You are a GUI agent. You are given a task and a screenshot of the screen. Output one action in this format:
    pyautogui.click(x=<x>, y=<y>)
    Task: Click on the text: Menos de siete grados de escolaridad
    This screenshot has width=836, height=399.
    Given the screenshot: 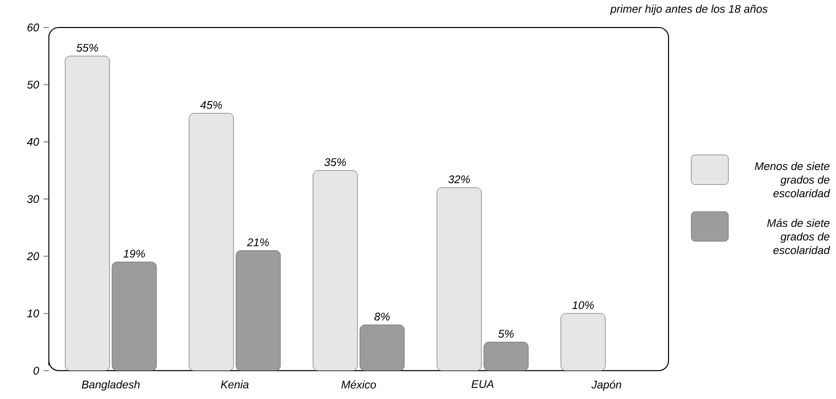 What is the action you would take?
    pyautogui.click(x=792, y=180)
    